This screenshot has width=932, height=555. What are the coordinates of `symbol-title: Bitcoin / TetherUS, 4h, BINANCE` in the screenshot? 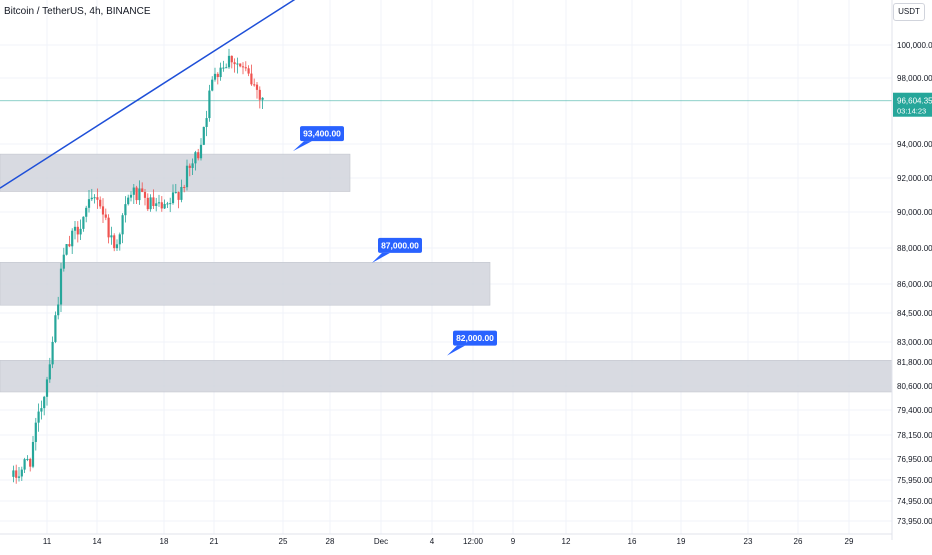 It's located at (77, 11).